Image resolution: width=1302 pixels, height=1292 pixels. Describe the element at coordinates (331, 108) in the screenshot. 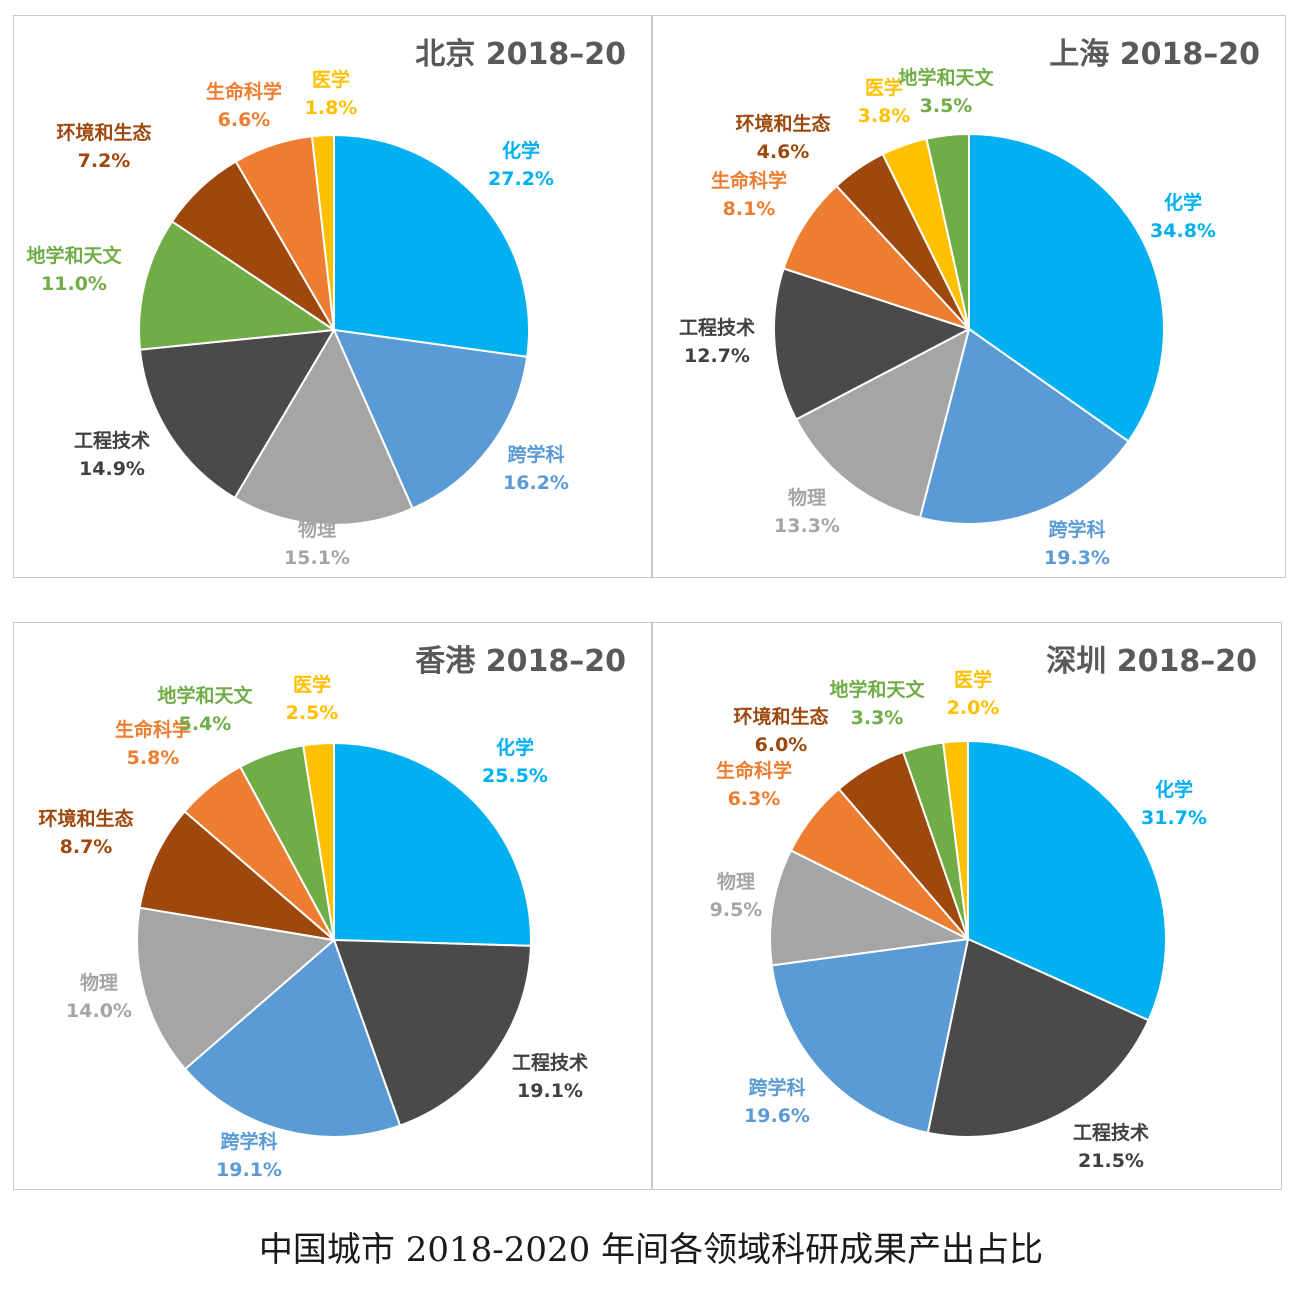

I see `slice-value-medicine: 1.8%` at that location.